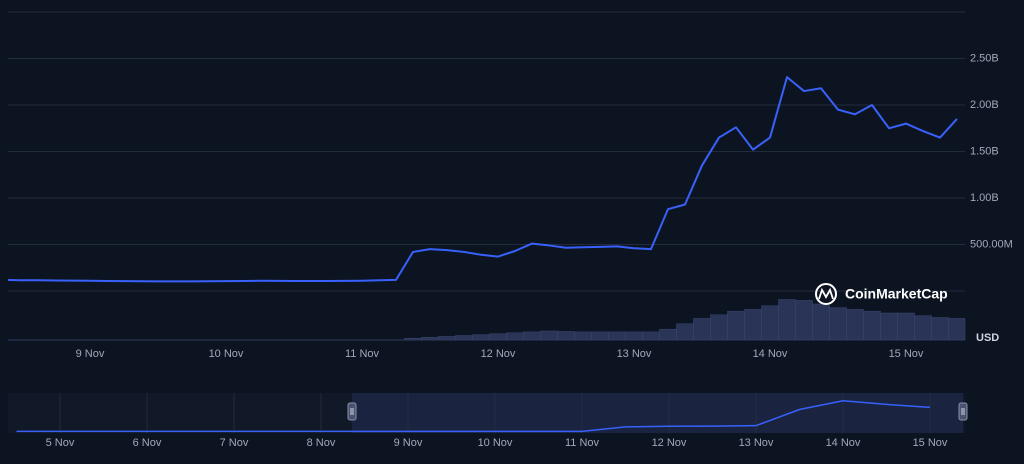 The width and height of the screenshot is (1024, 464). What do you see at coordinates (473, 416) in the screenshot?
I see `navigator-line` at bounding box center [473, 416].